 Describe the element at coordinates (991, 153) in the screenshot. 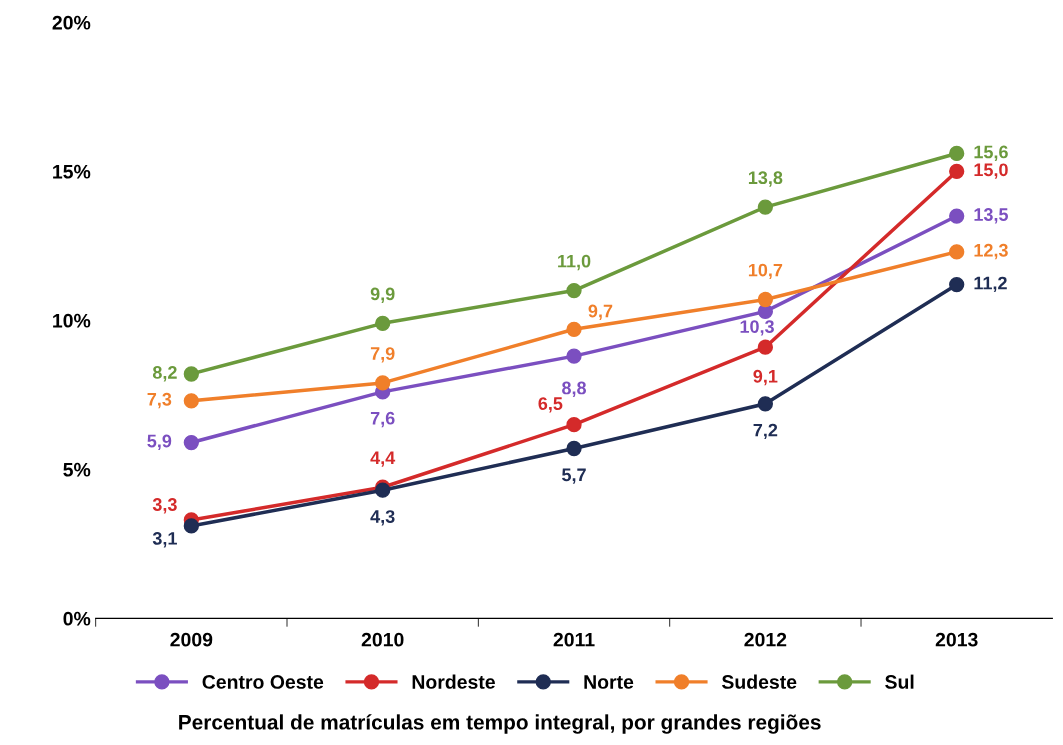

I see `data-label: 15,6` at that location.